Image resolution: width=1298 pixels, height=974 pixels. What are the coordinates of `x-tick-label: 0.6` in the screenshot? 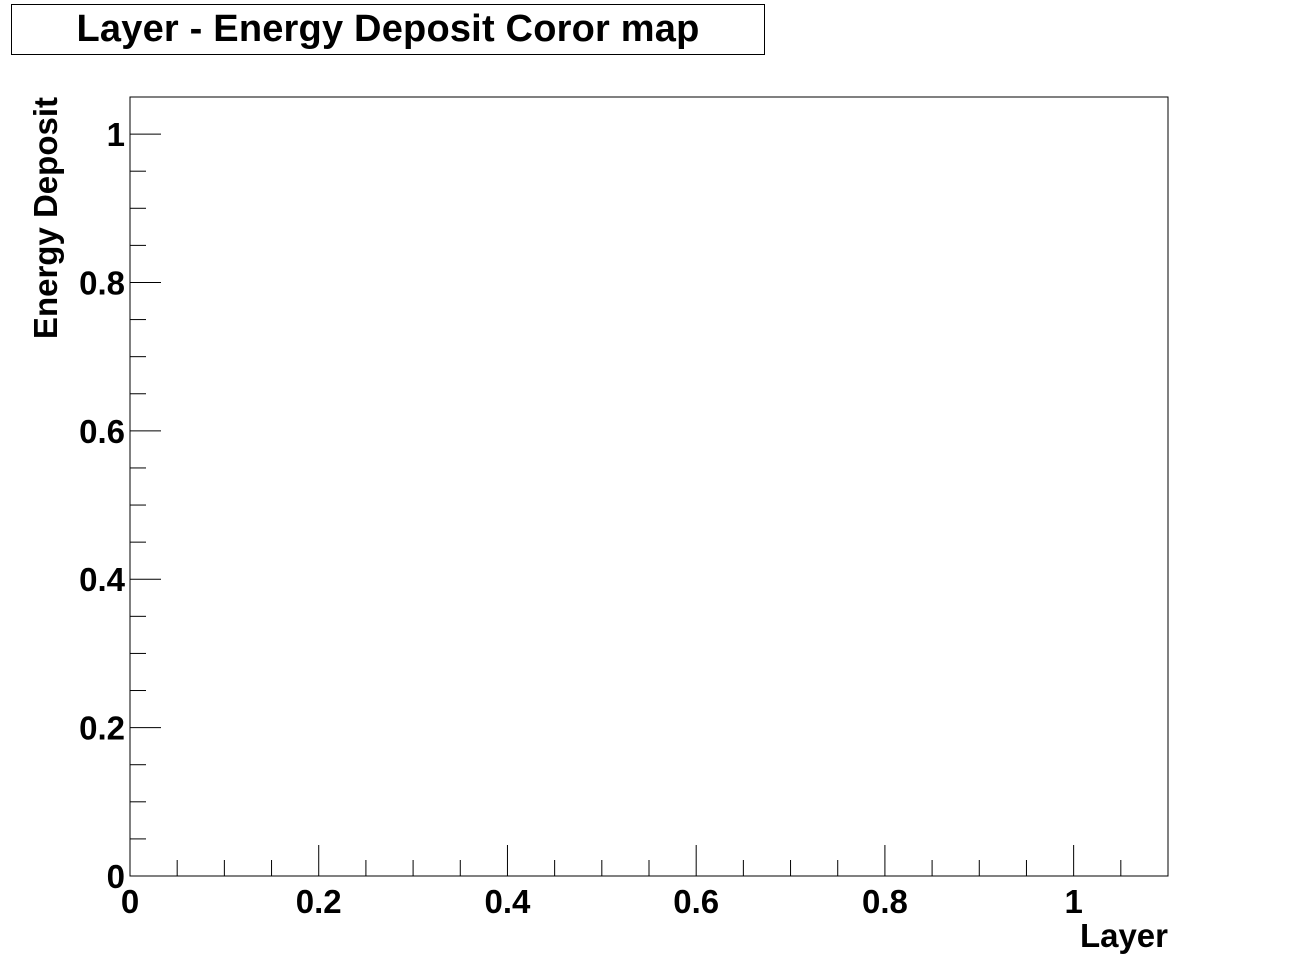 It's located at (696, 901).